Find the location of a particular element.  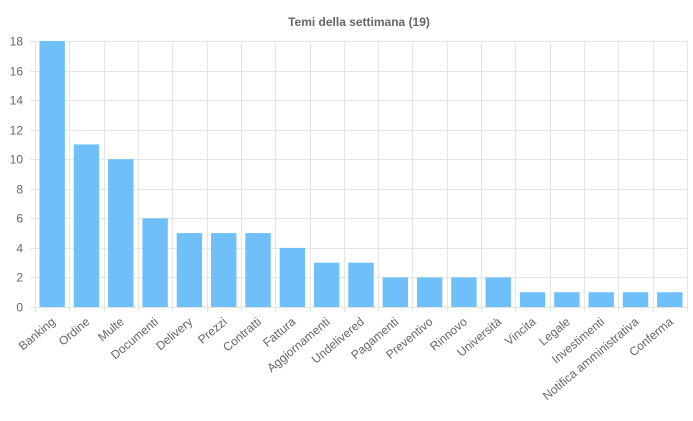

chart-title: Temi della settimana (19) is located at coordinates (359, 22).